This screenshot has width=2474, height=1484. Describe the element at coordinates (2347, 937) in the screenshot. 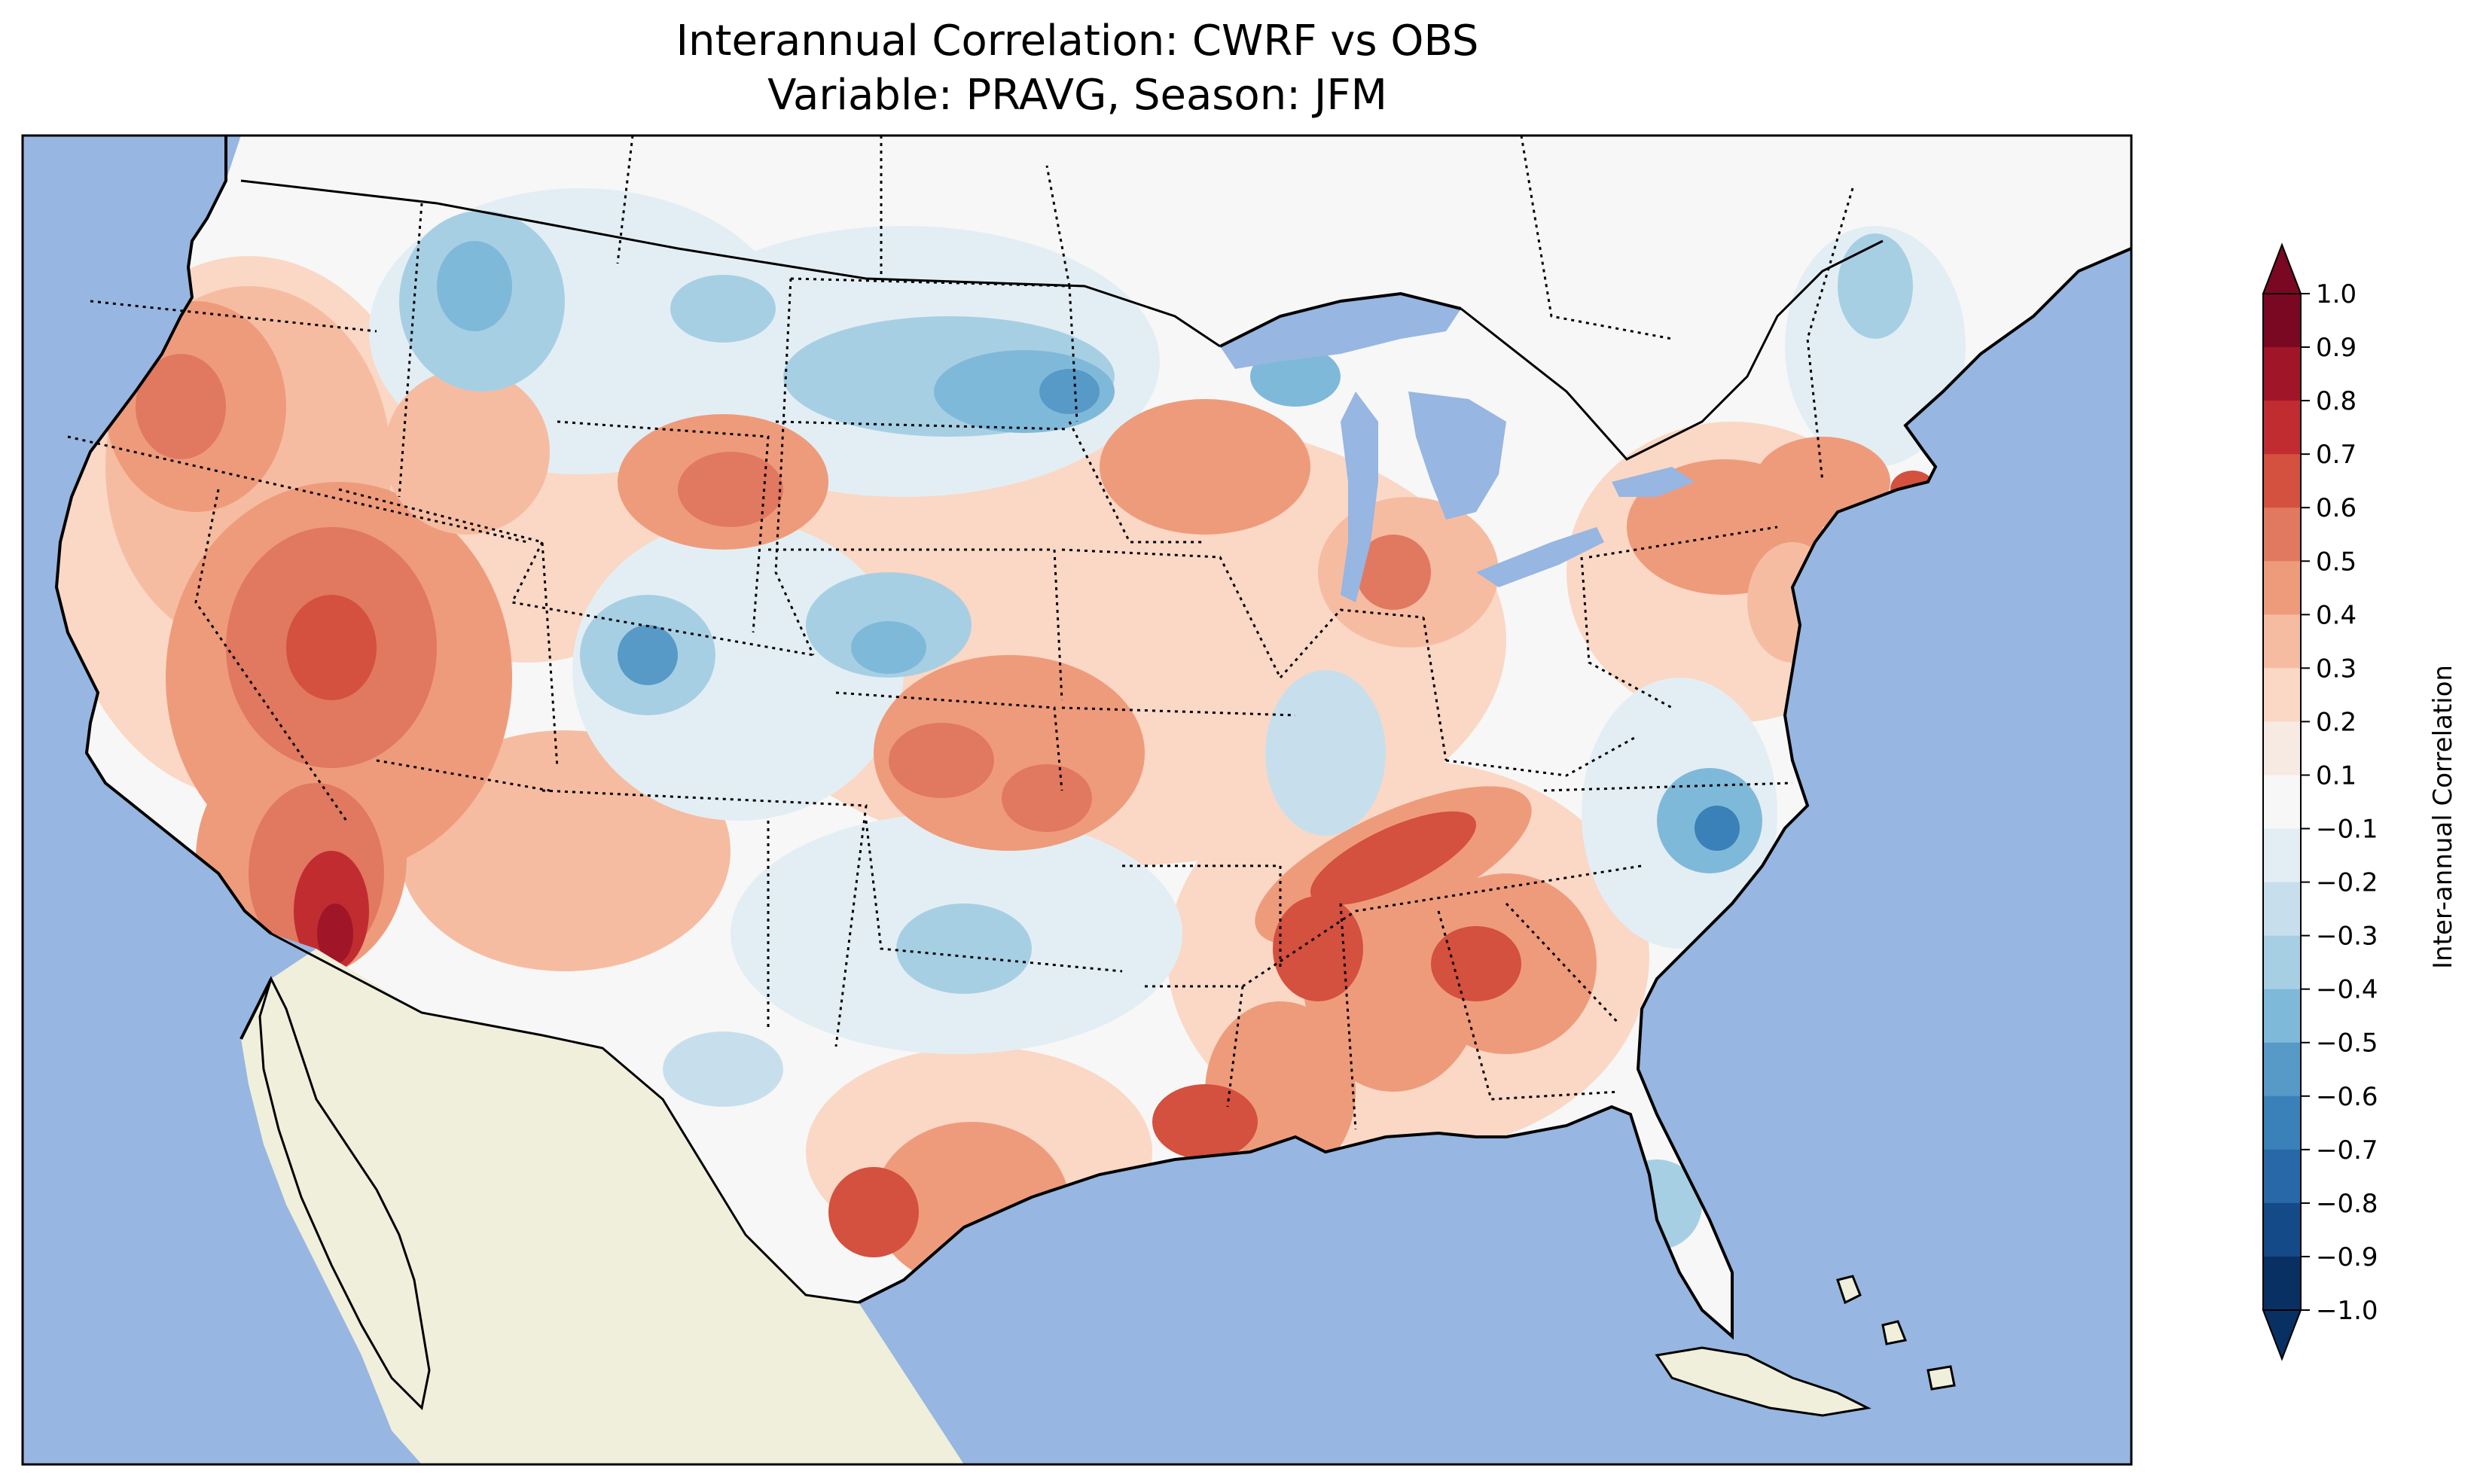

I see `colorbar-tick-label: −0.3` at that location.